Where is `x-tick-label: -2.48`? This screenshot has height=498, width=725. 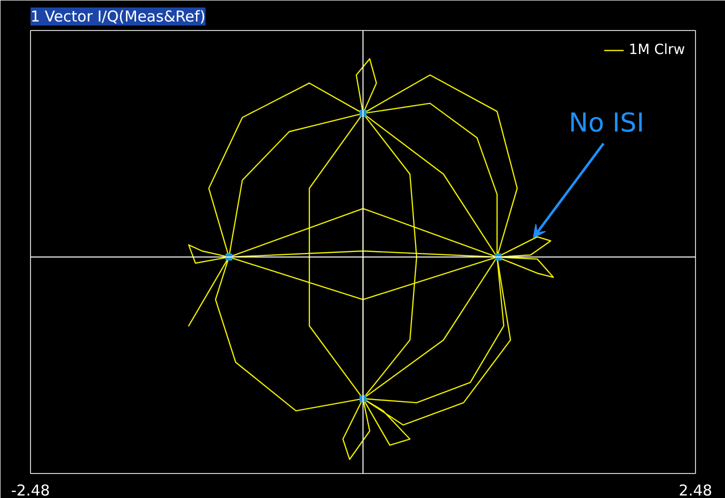
x-tick-label: -2.48 is located at coordinates (30, 490).